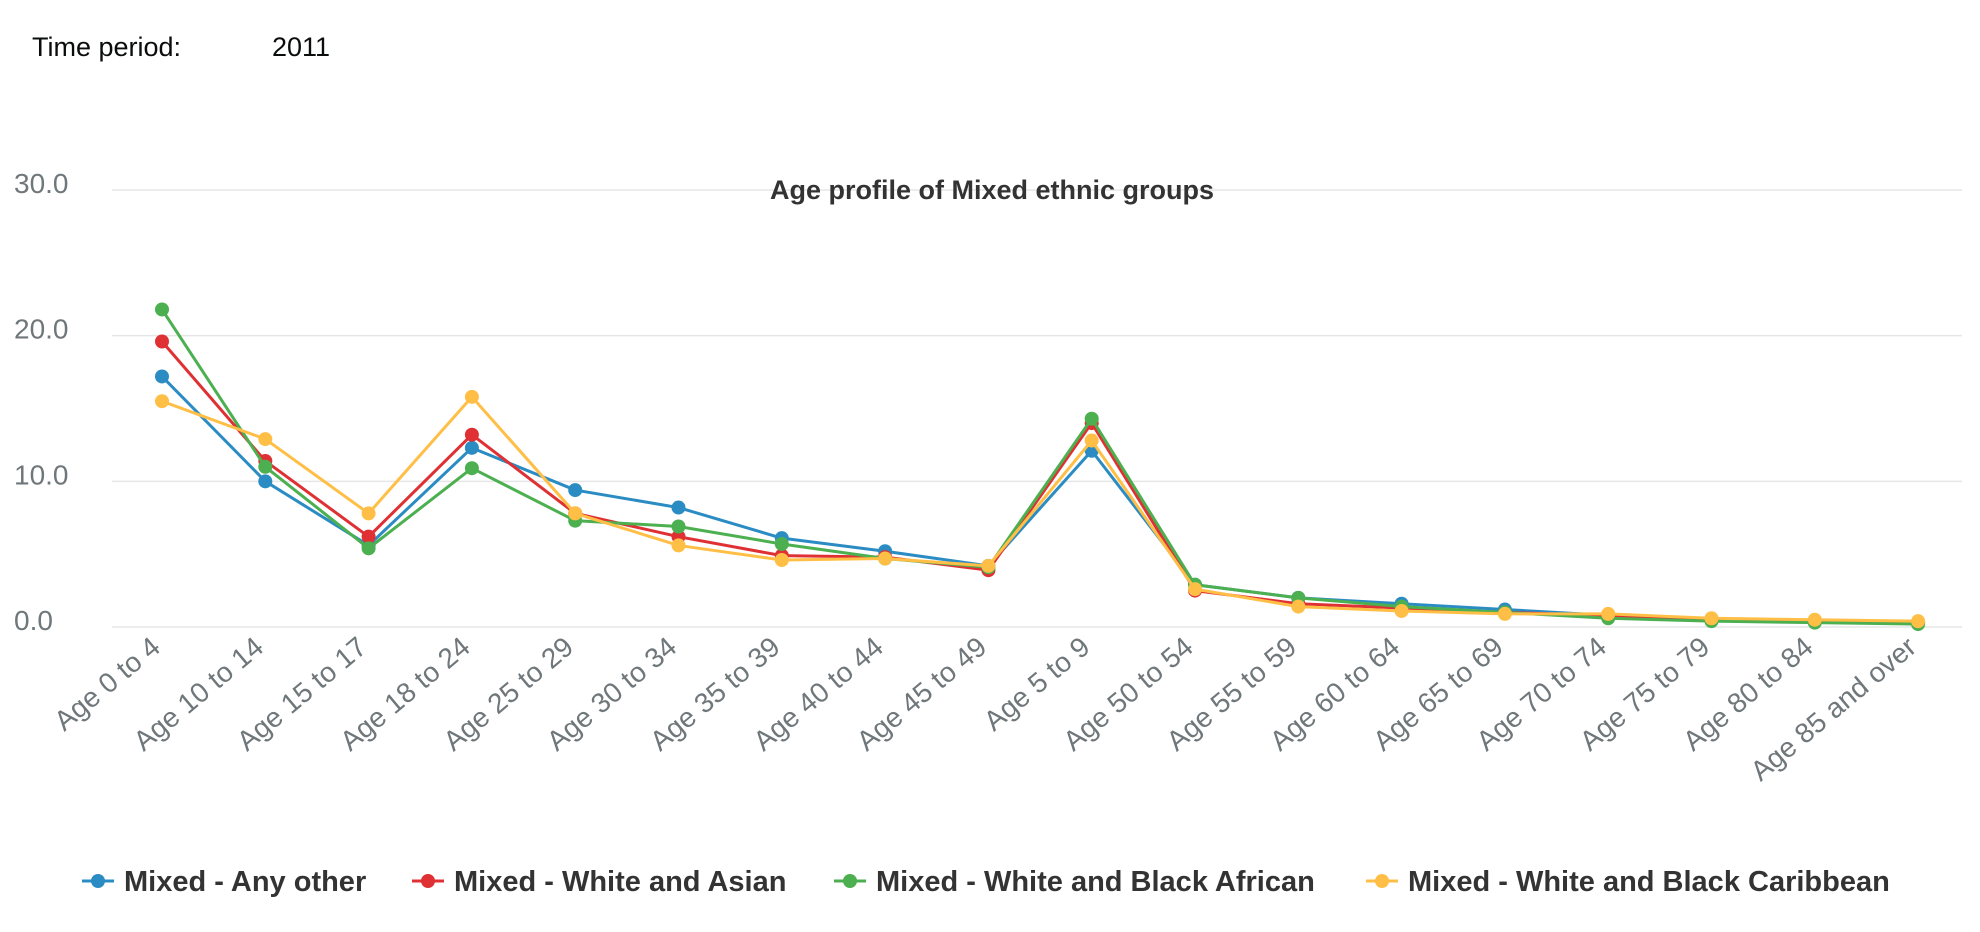  I want to click on y-tick-label: 30.0, so click(41, 183).